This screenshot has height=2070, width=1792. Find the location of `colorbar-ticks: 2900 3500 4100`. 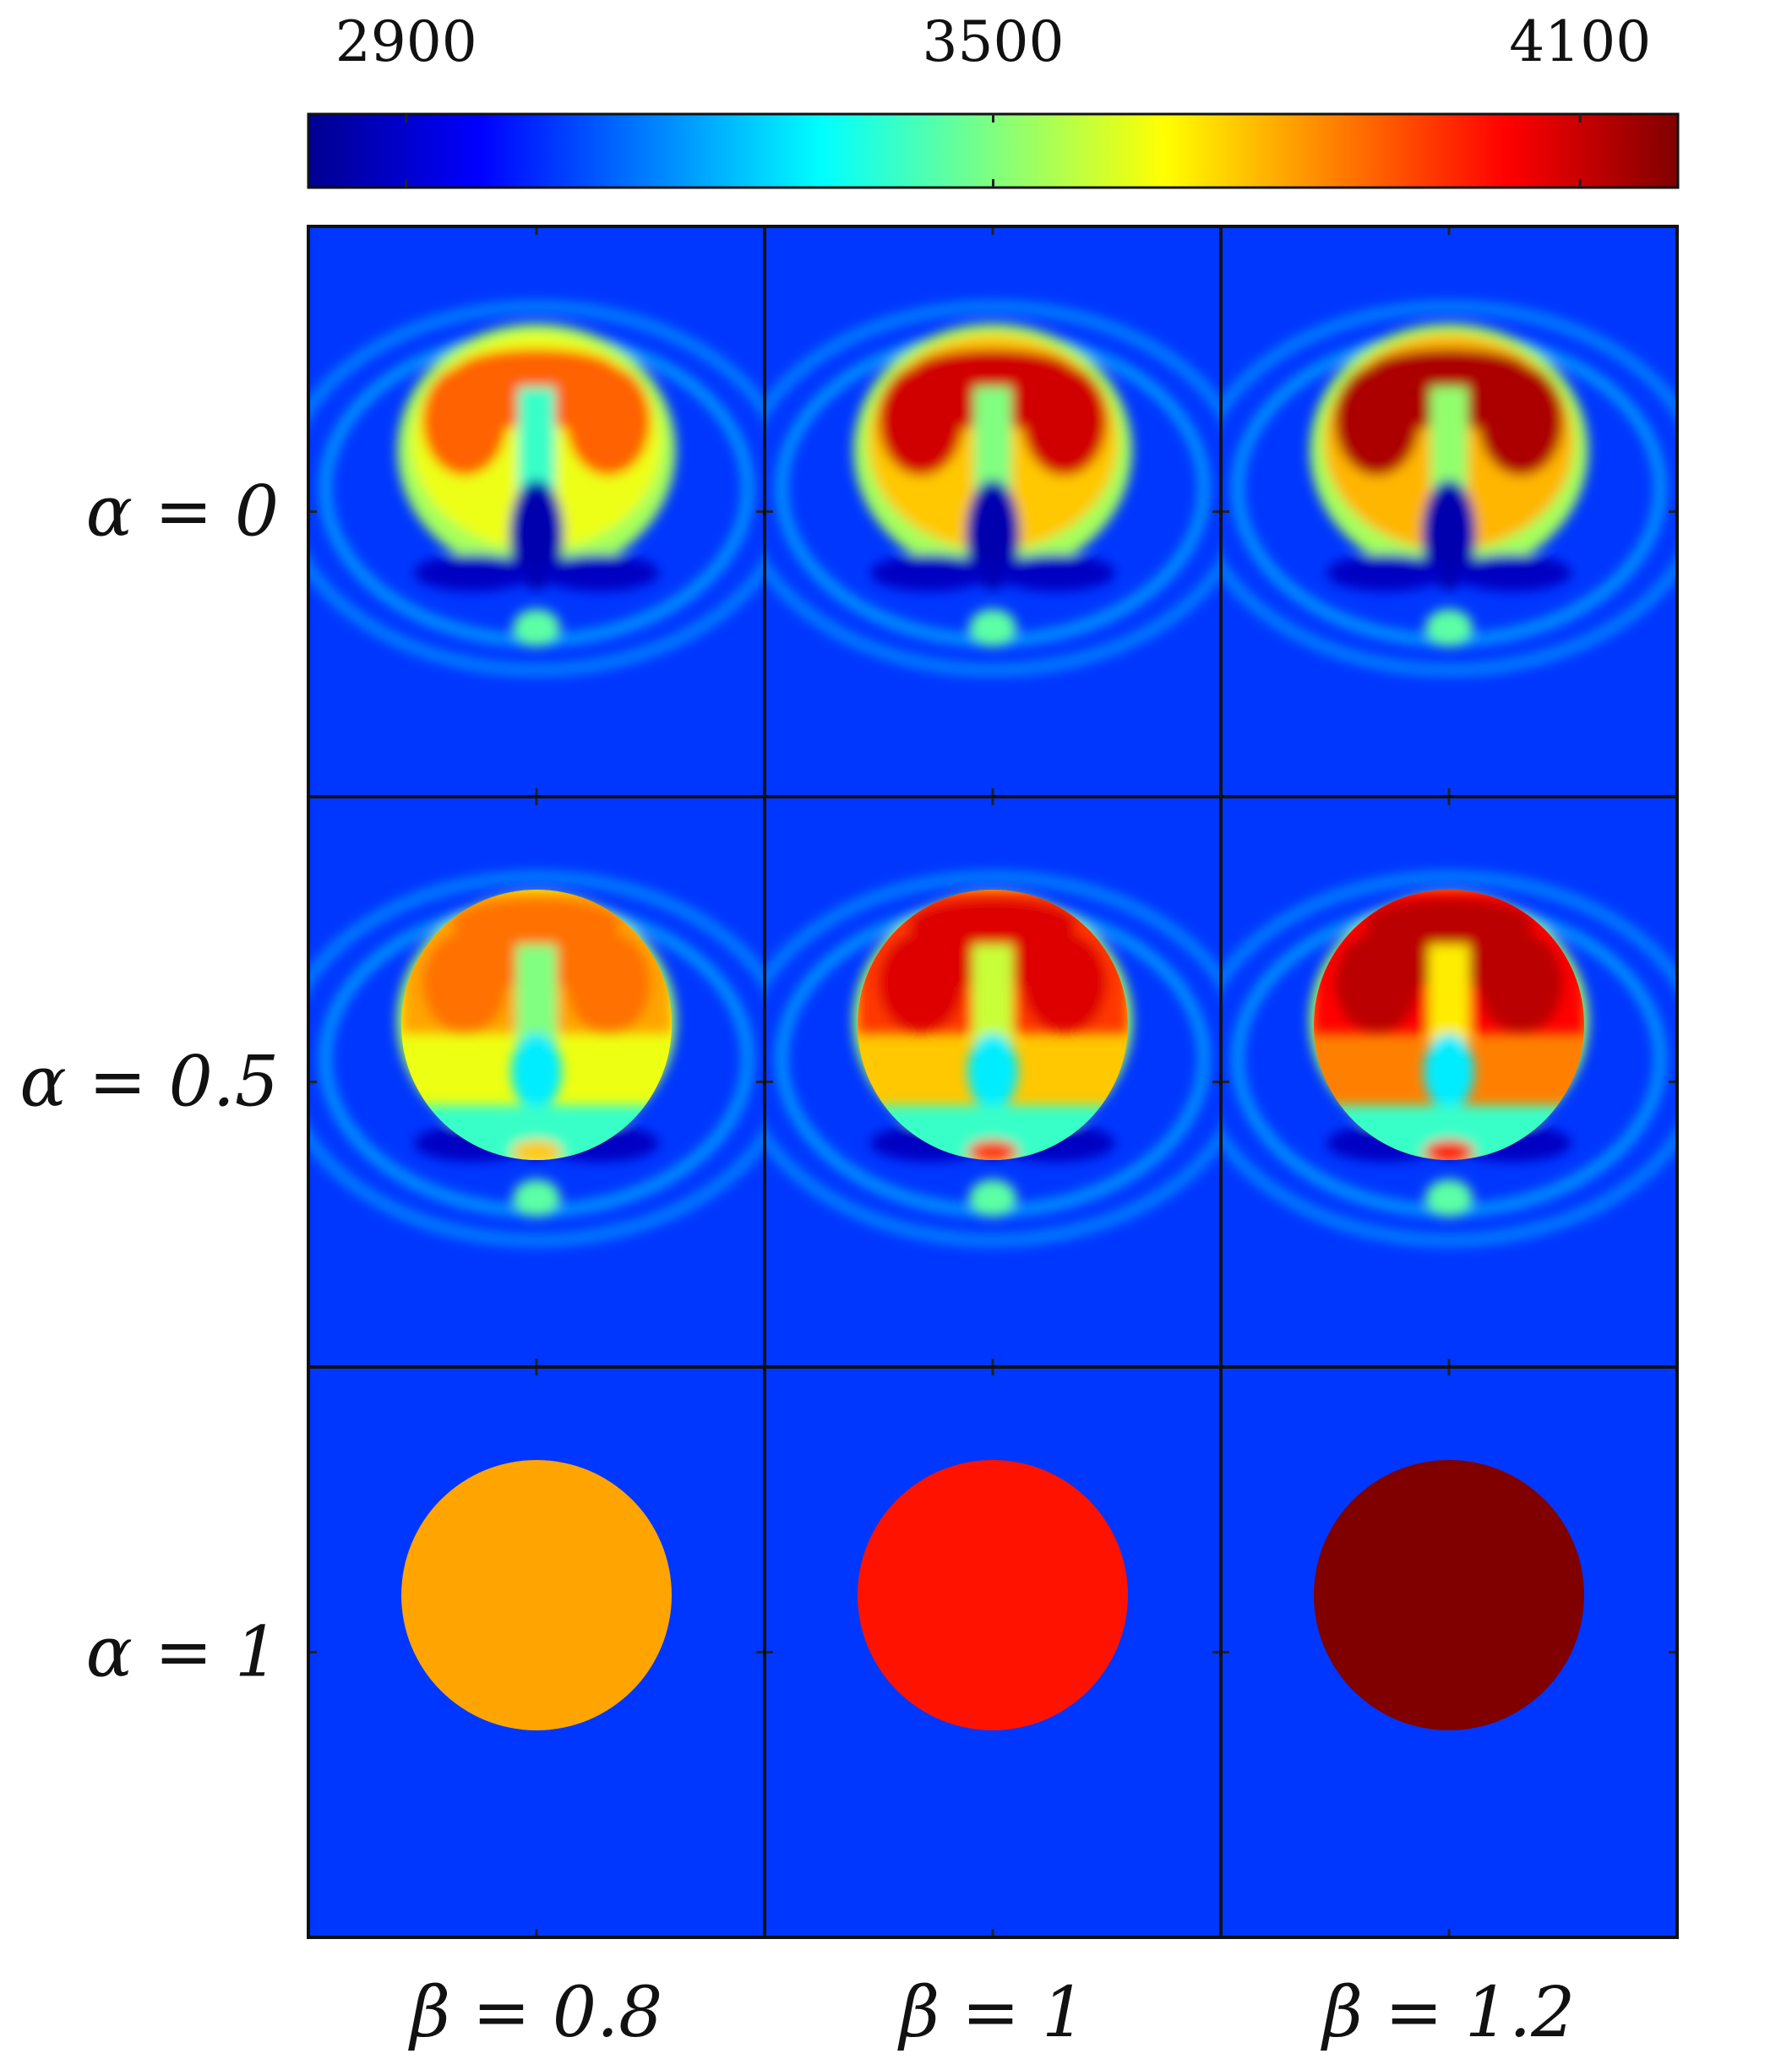

colorbar-ticks: 2900 3500 4100 is located at coordinates (993, 98).